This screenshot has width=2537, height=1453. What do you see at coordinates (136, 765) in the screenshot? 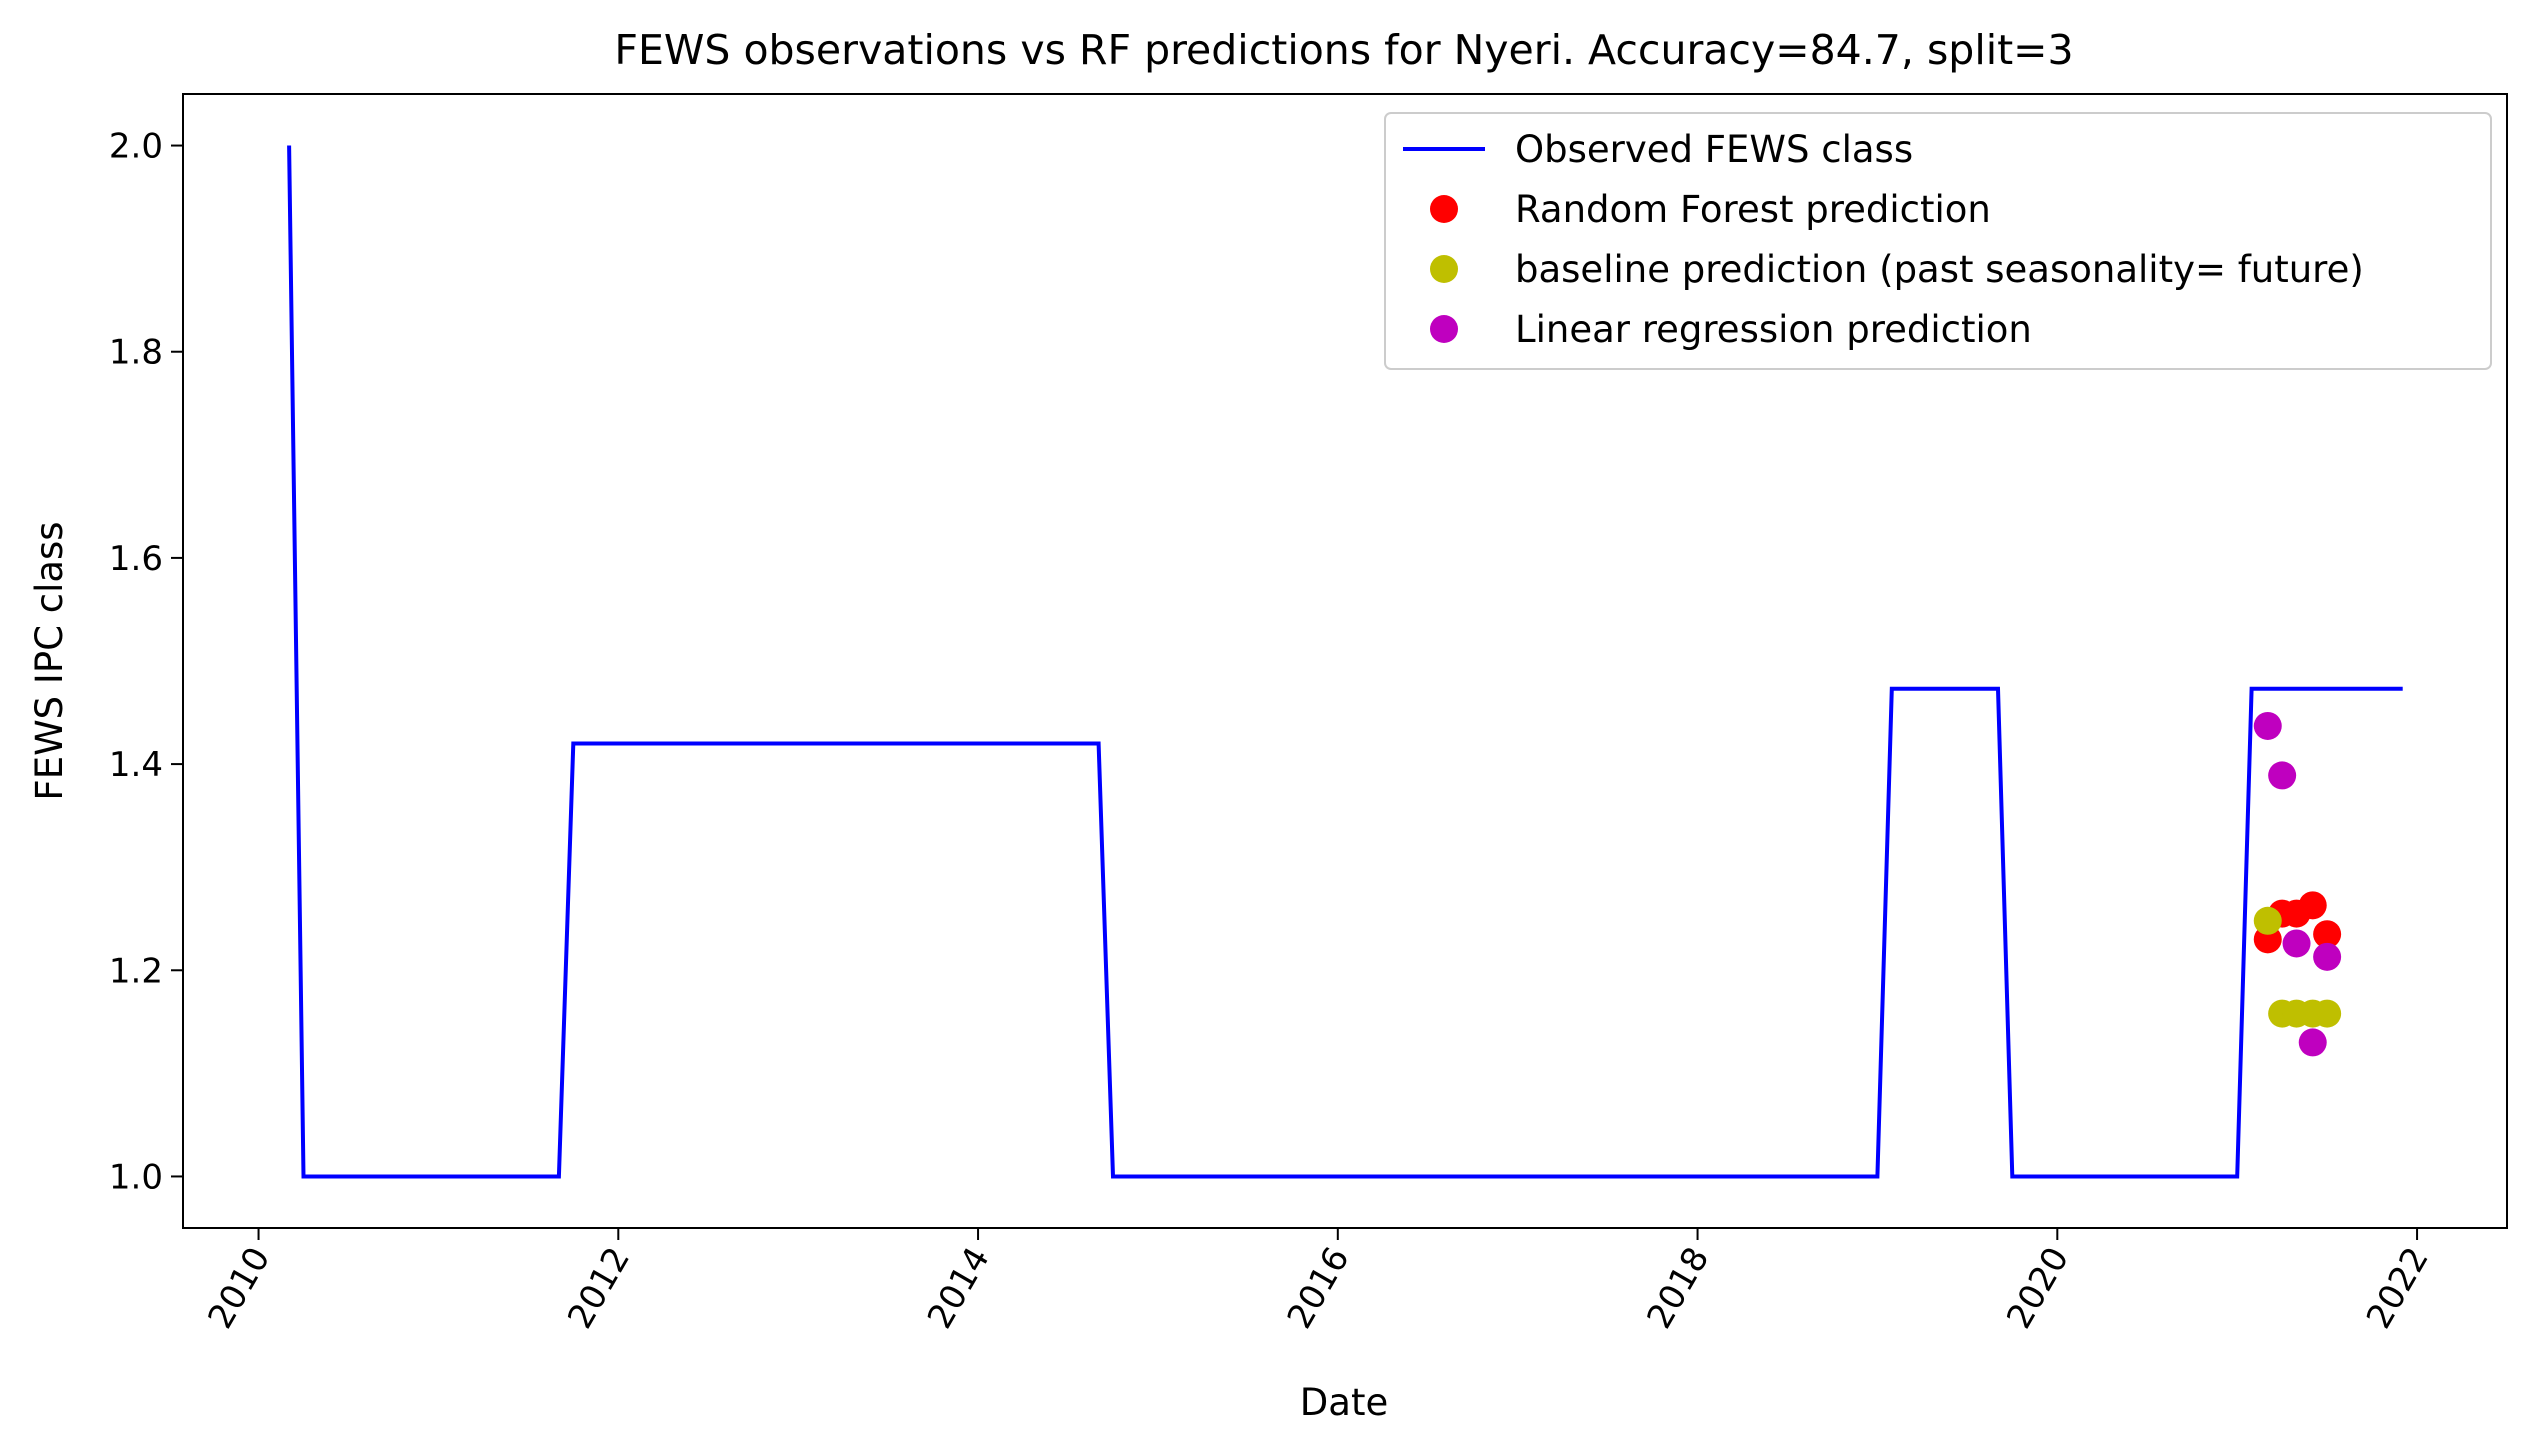
I see `y-tick-label: 1.4` at bounding box center [136, 765].